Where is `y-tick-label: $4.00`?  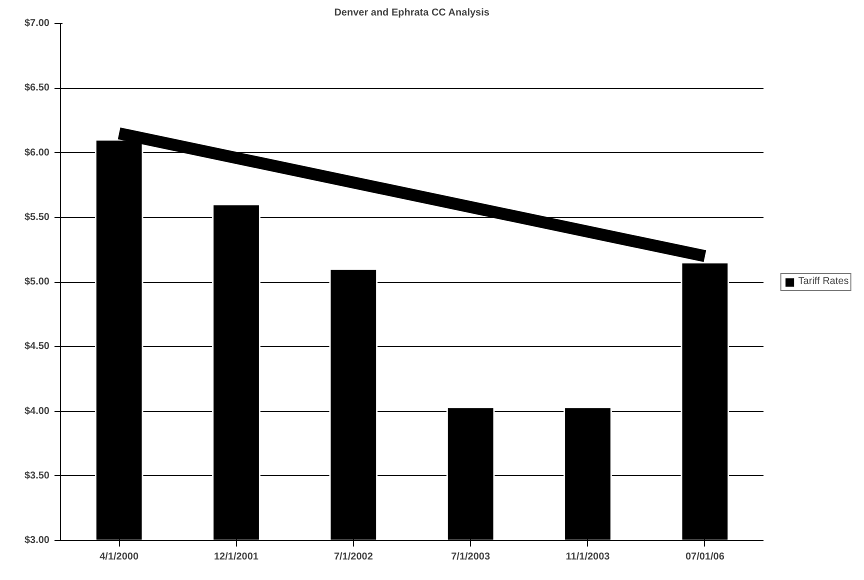 y-tick-label: $4.00 is located at coordinates (37, 411).